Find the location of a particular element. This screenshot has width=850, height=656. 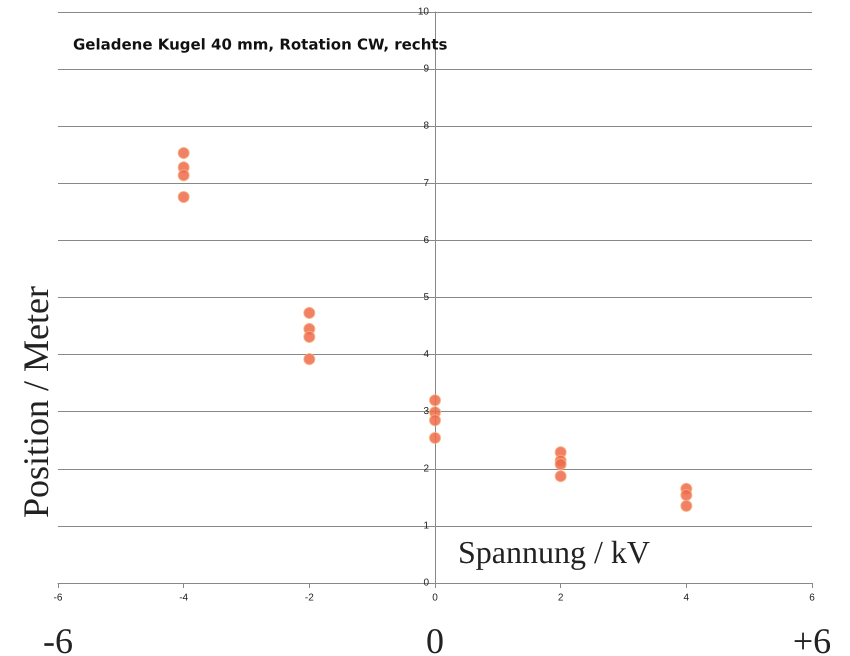

y-tick-label: 9 is located at coordinates (426, 69).